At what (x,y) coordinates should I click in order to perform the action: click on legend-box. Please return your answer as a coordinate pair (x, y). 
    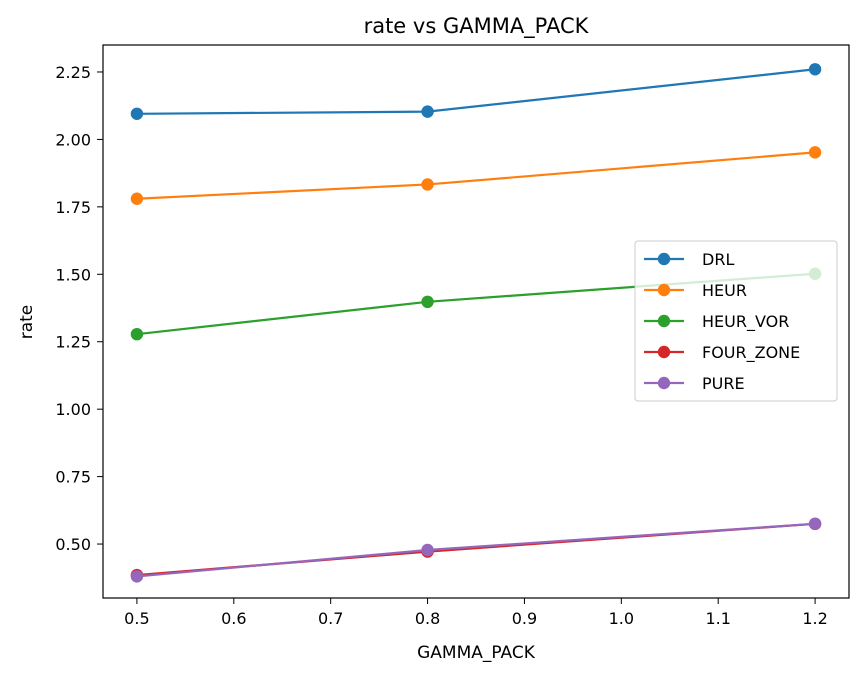
    Looking at the image, I should click on (736, 321).